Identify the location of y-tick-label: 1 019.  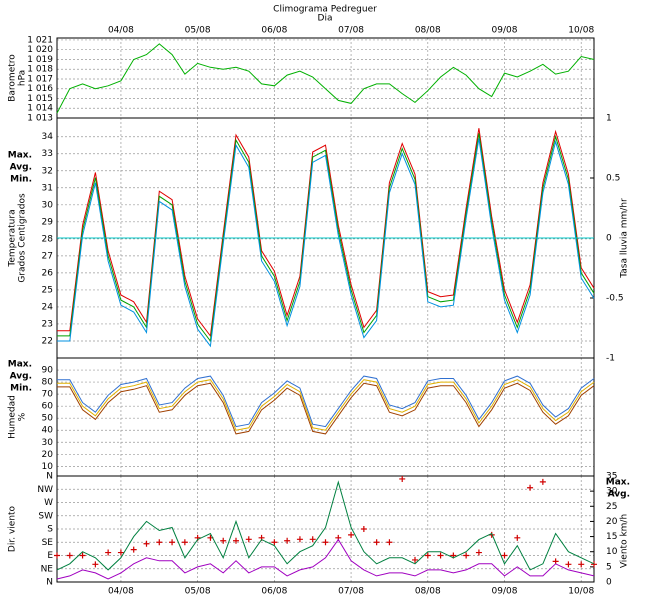
(40, 60).